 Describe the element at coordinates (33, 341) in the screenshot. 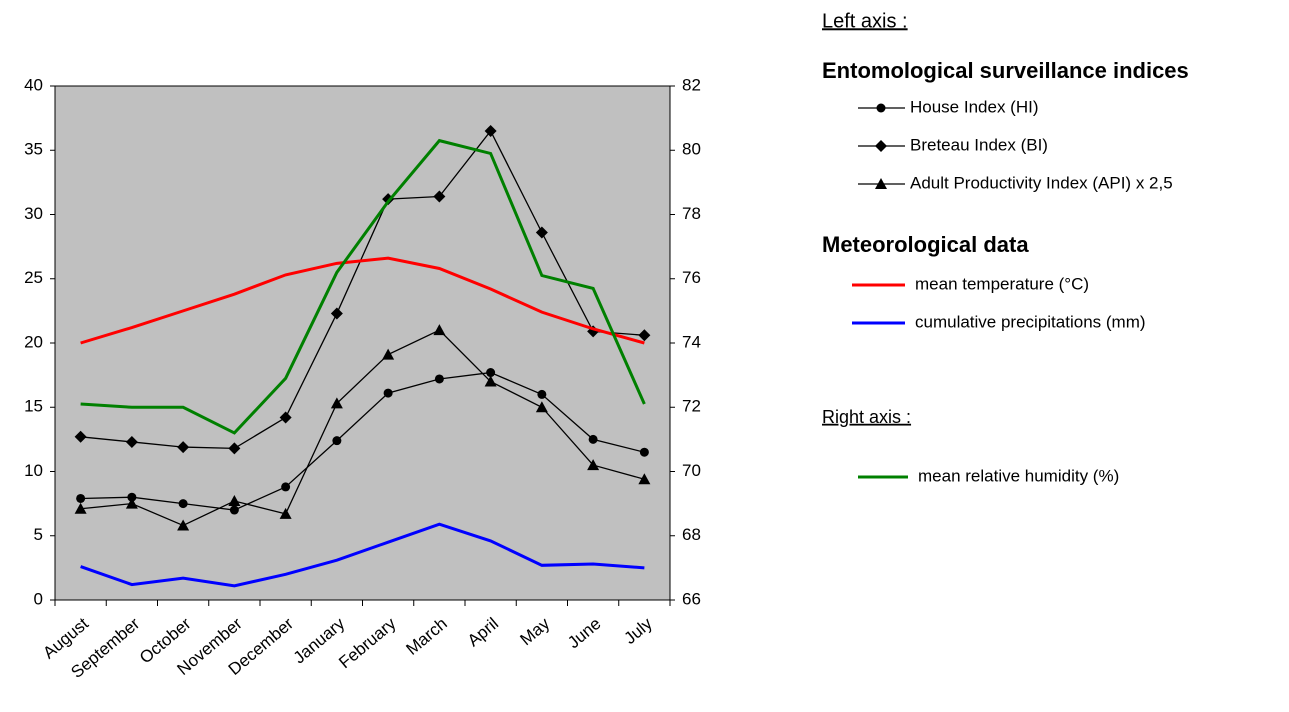

I see `y-tick-label: 20` at that location.